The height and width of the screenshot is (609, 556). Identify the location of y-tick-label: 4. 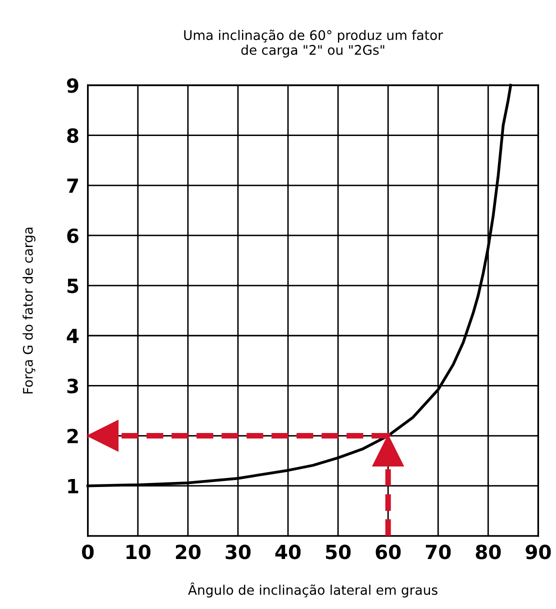
(72, 336).